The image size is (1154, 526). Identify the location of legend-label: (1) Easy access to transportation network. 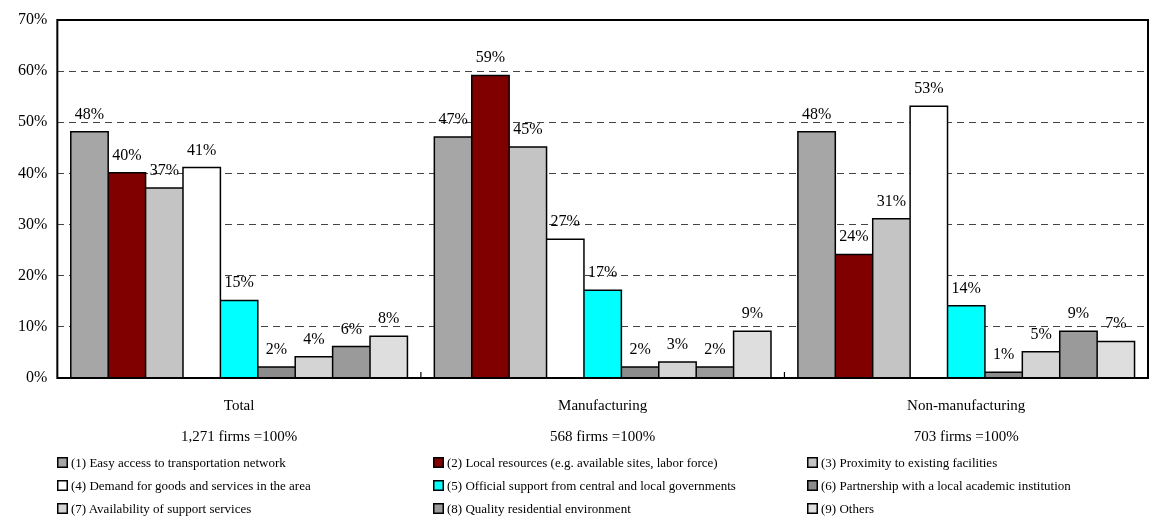
(178, 462).